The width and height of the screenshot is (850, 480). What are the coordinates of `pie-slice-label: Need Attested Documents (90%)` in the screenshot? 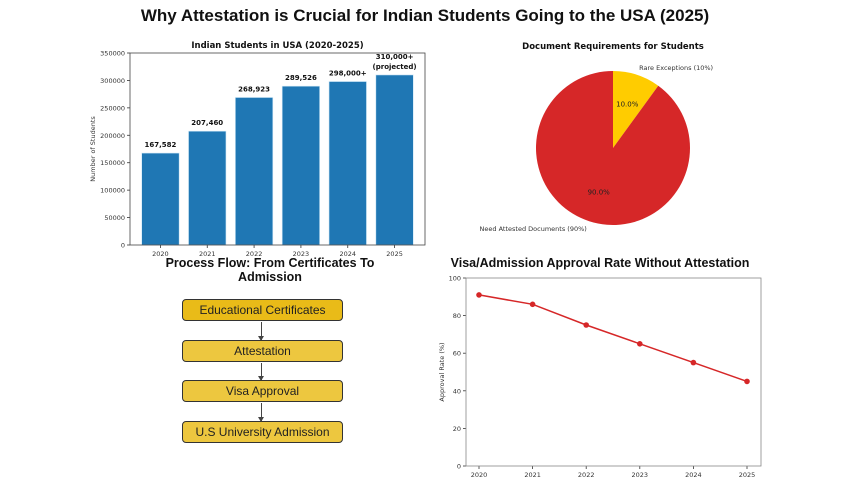 It's located at (533, 229).